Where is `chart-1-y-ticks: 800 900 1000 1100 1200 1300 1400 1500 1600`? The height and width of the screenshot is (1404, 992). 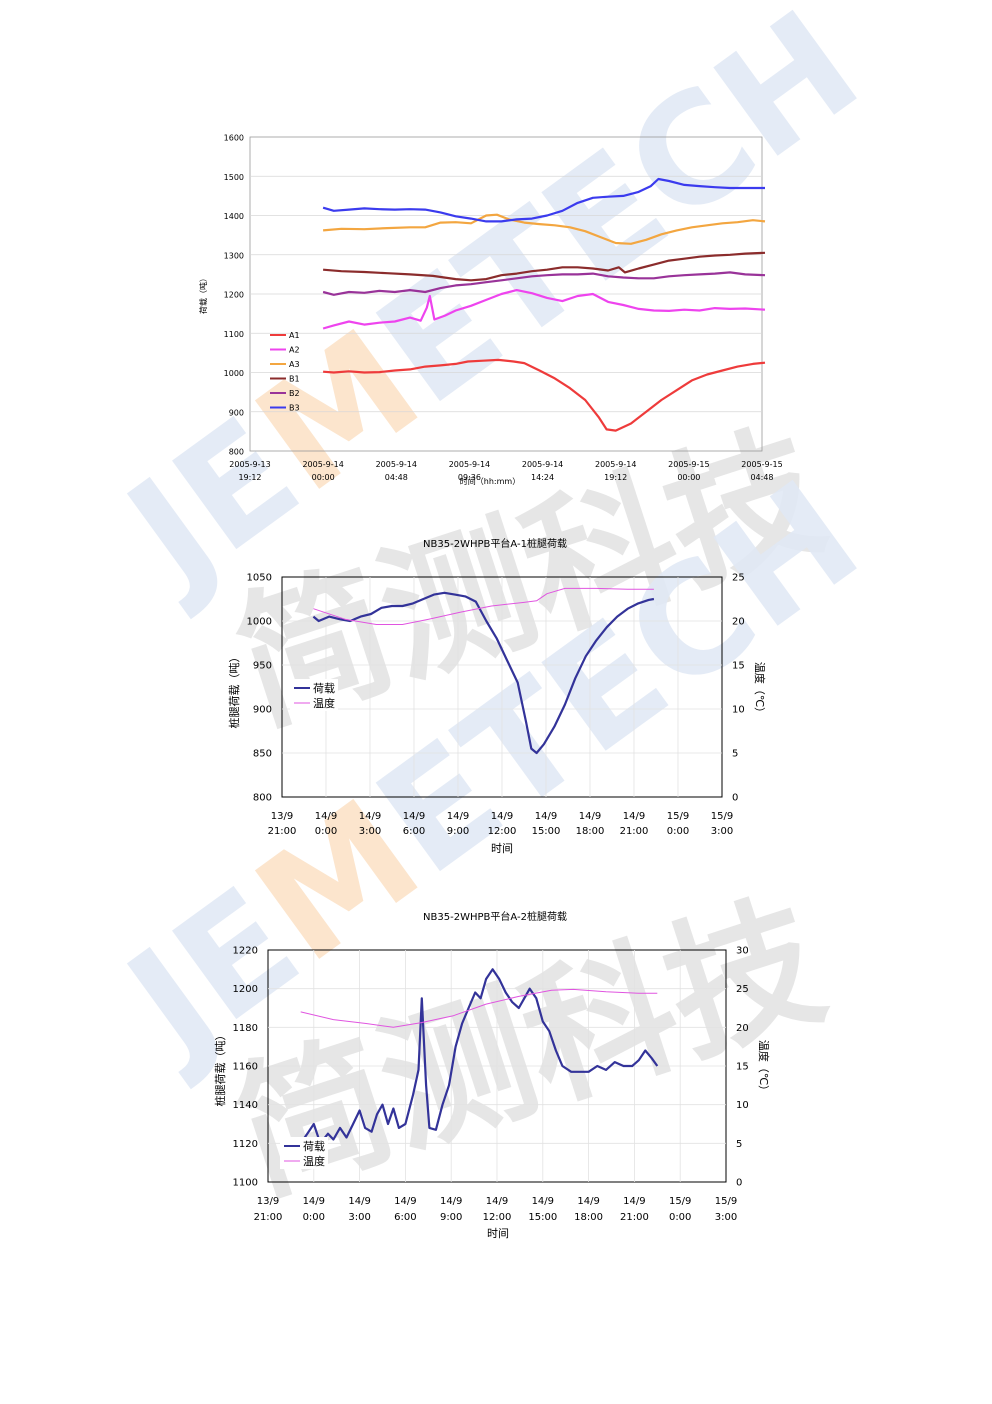 chart-1-y-ticks: 800 900 1000 1100 1200 1300 1400 1500 1600 is located at coordinates (234, 295).